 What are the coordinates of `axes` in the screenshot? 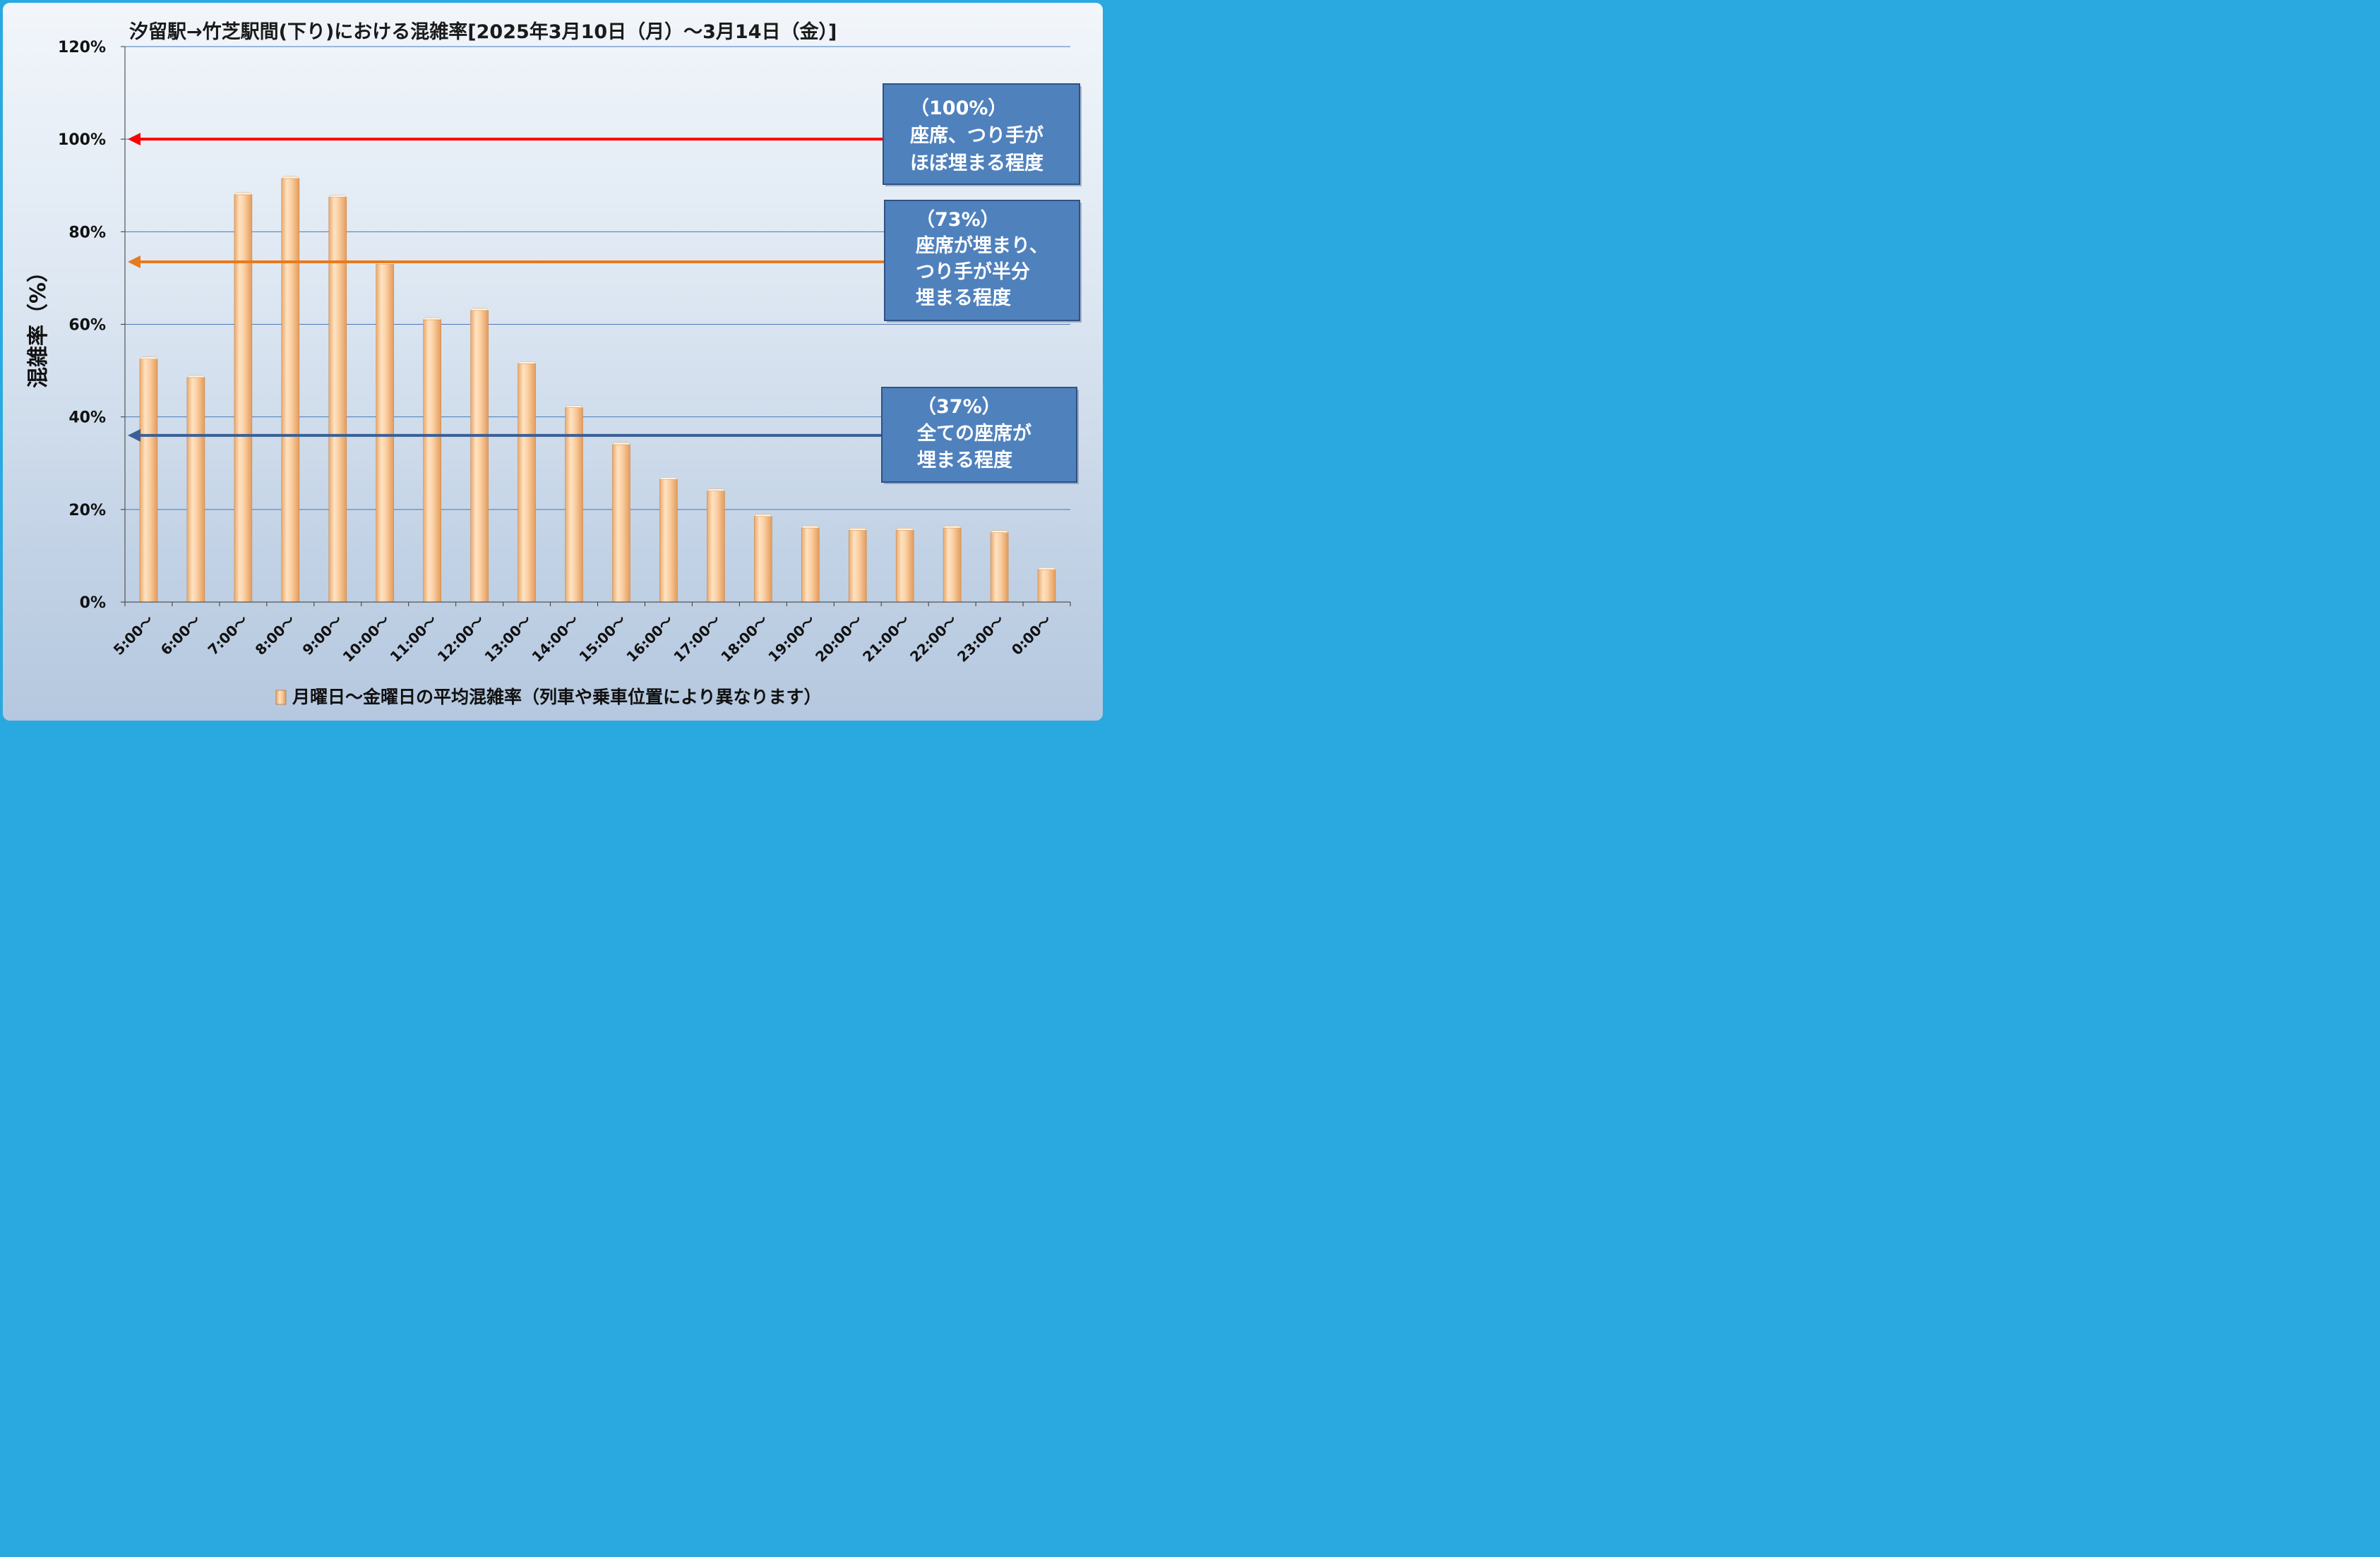 It's located at (597, 325).